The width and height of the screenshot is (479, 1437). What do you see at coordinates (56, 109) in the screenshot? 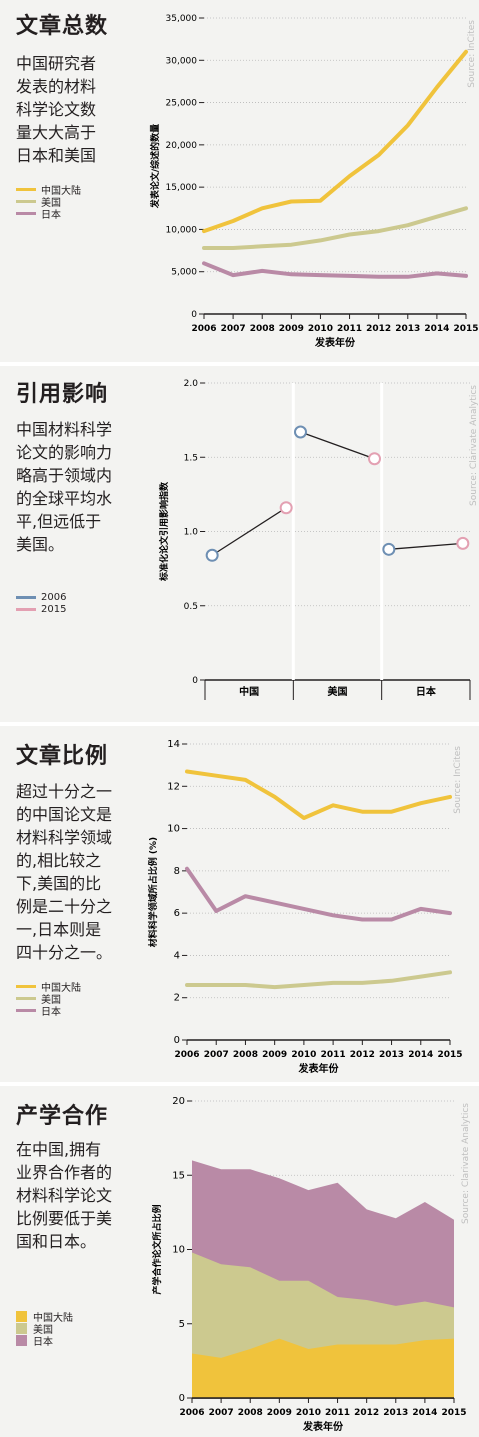
I see `panel-total-description: 中国研究者 发表的材料 科学论文数 量大大高于 日本和美国` at bounding box center [56, 109].